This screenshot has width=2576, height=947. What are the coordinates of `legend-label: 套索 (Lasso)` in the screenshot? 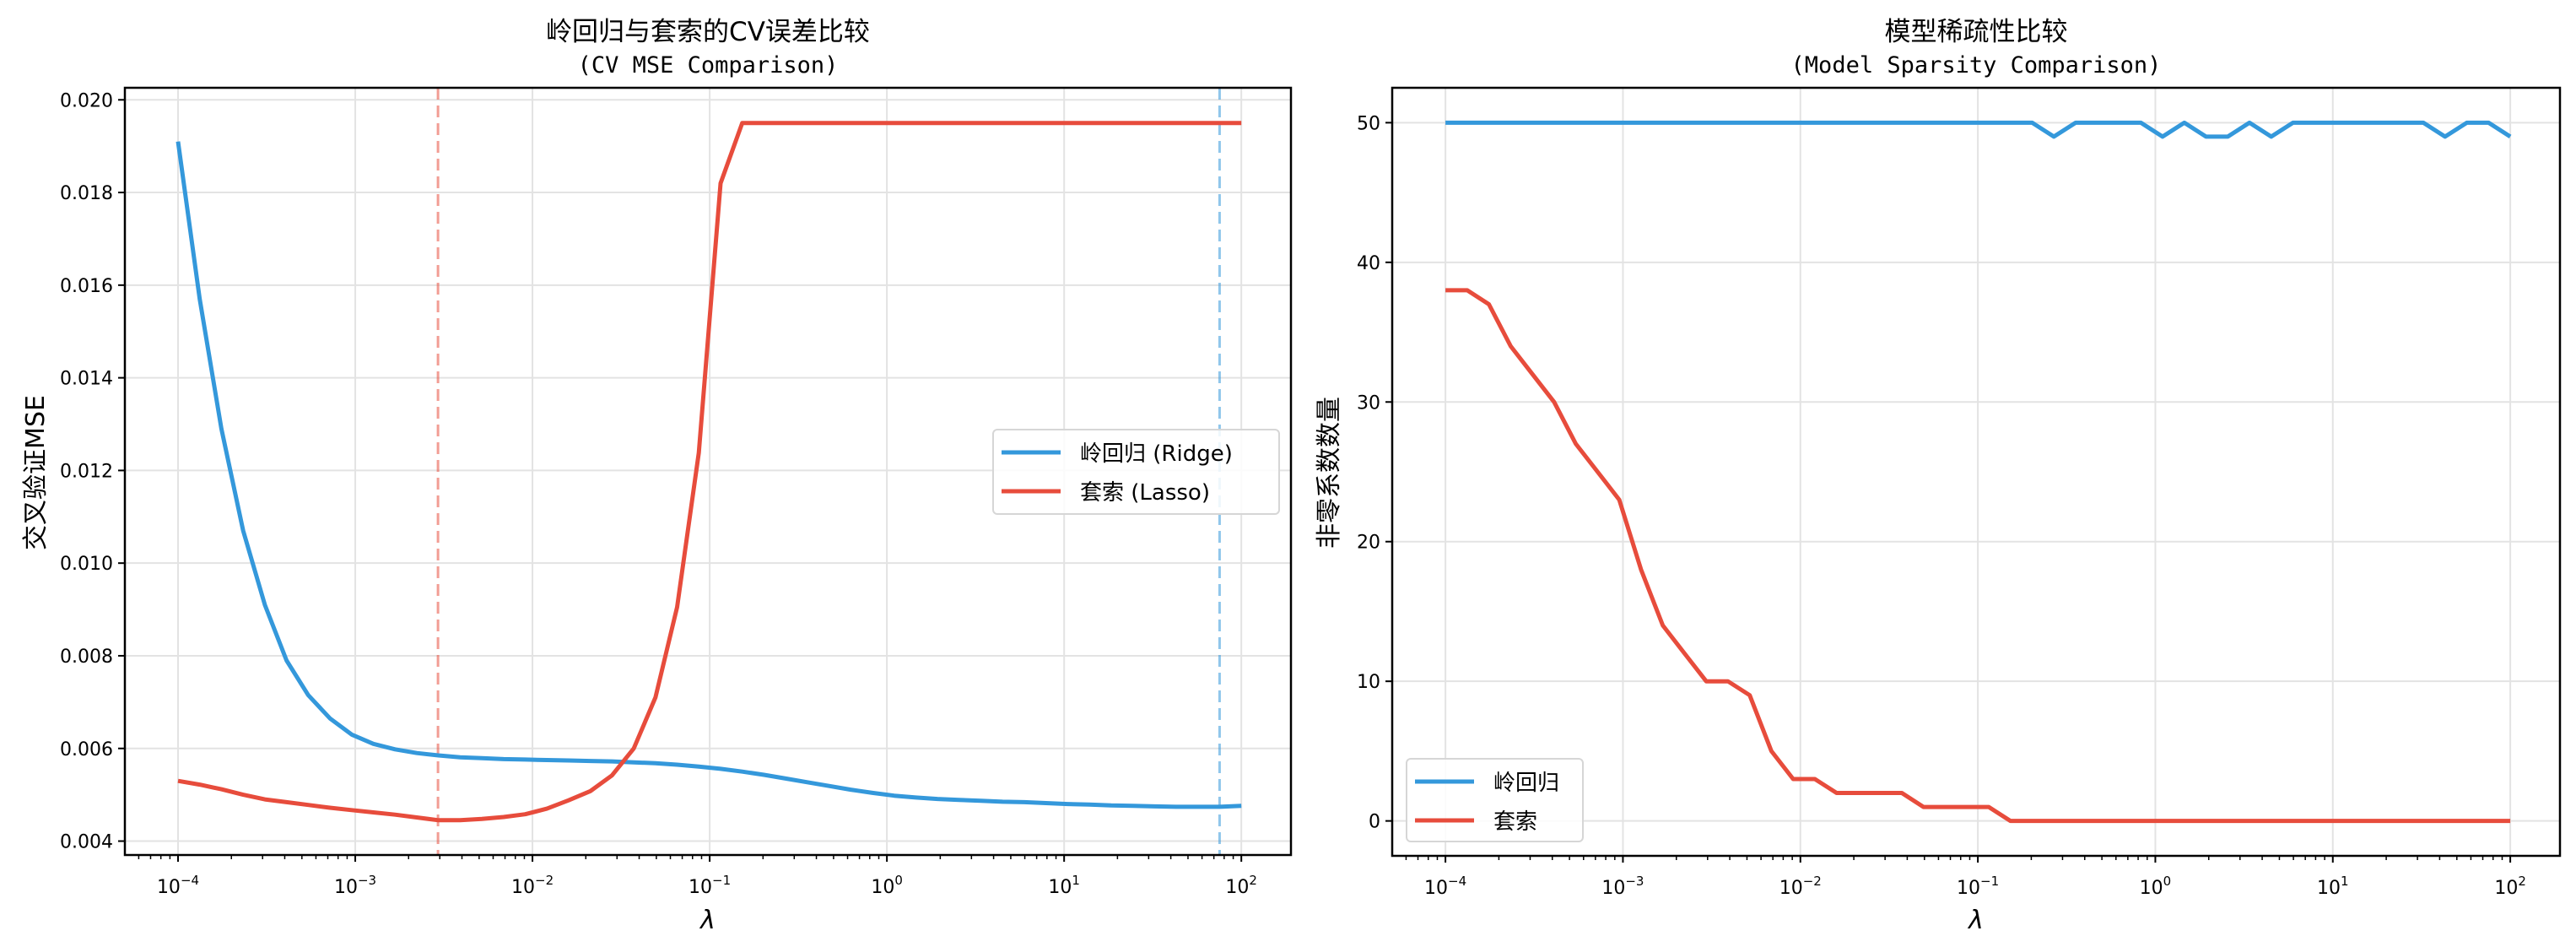 It's located at (1145, 493).